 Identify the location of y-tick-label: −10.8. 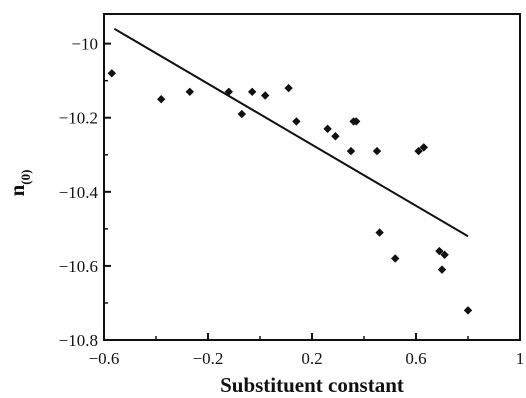
(78, 340).